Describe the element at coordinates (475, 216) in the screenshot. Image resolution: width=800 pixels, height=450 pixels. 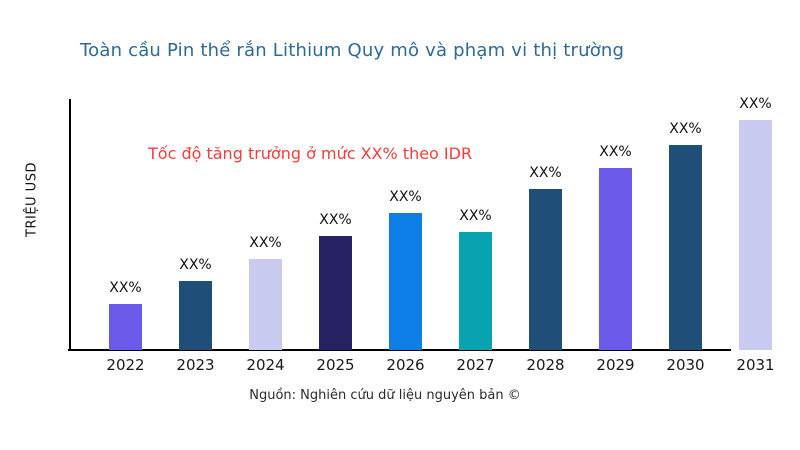
I see `bar-value-label-2027: XX%` at that location.